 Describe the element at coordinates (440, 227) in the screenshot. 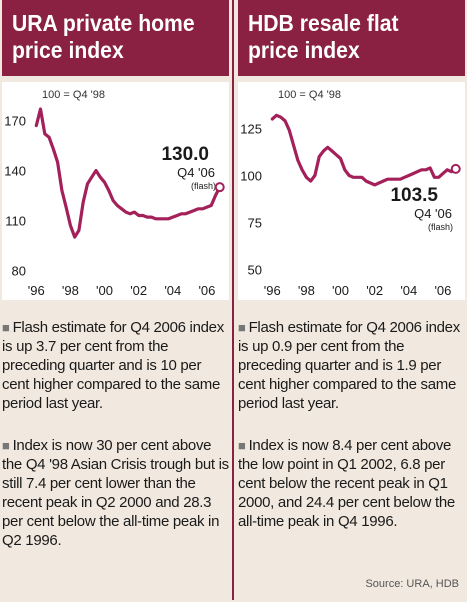

I see `hdb-callout-flag: (flash)` at that location.